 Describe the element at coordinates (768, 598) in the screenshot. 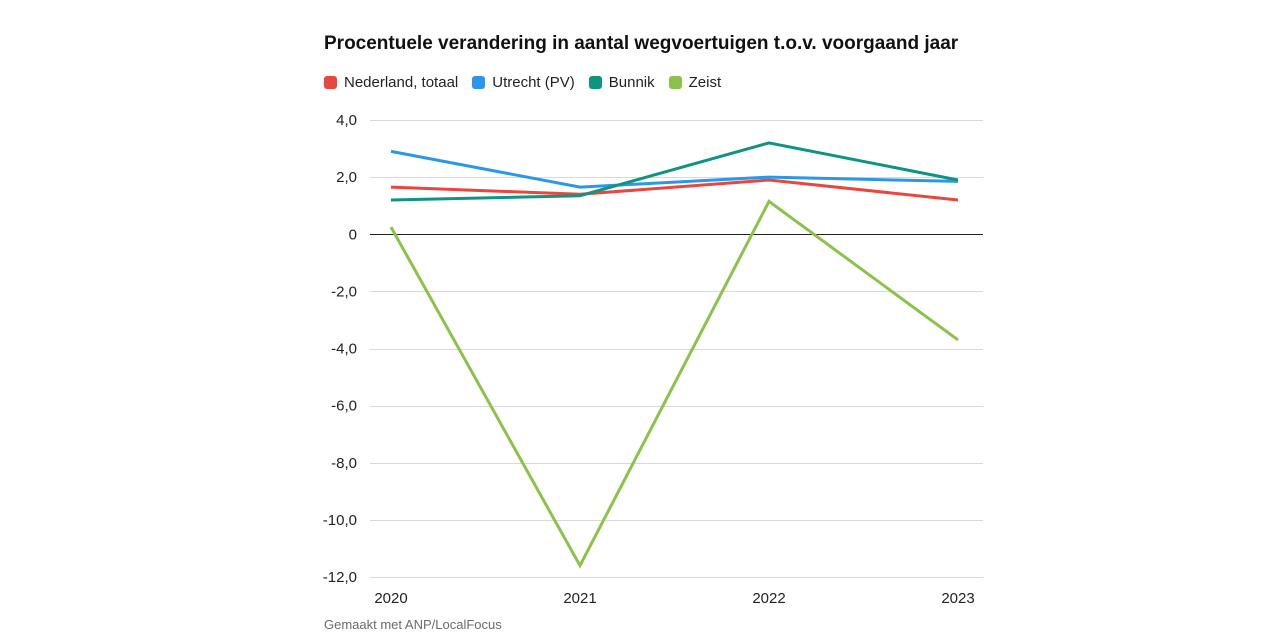

I see `x-tick-label: 2022` at that location.